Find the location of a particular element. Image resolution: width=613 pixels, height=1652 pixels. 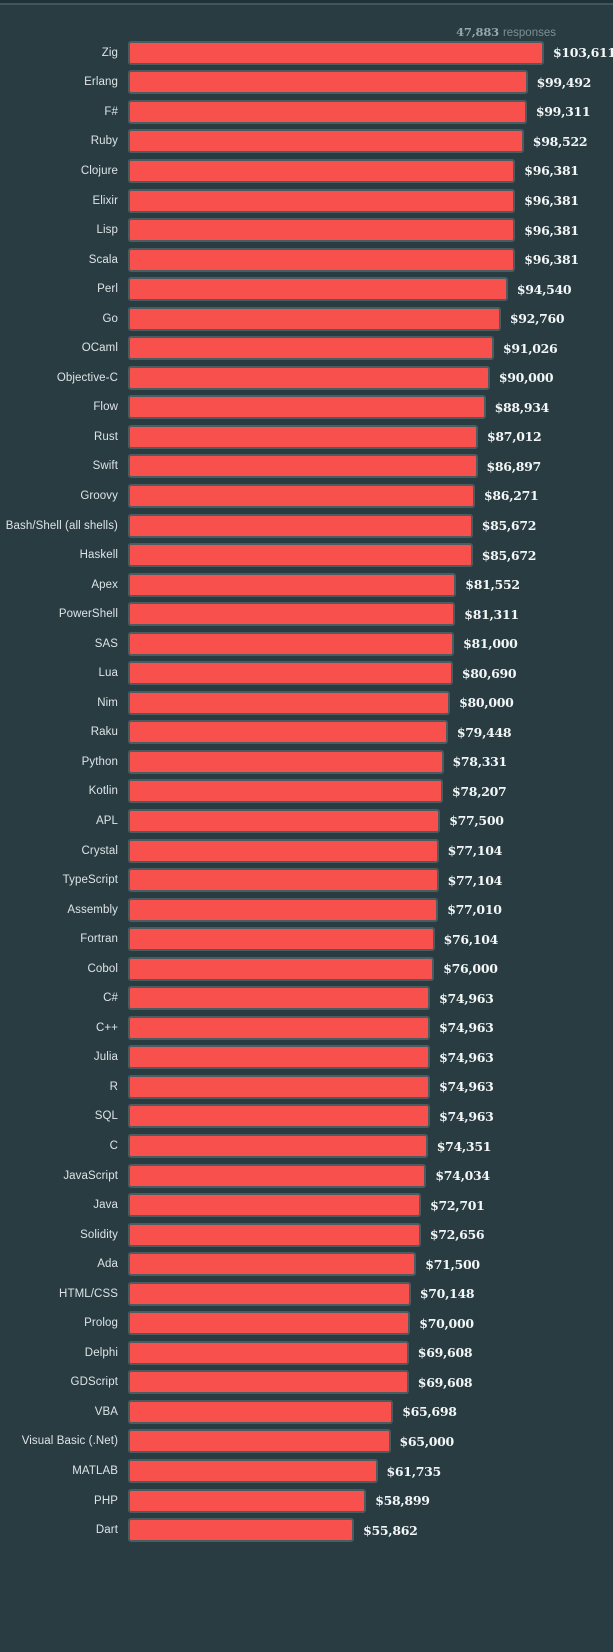

bar-row: HTML/CSS $70,148 is located at coordinates (306, 1294).